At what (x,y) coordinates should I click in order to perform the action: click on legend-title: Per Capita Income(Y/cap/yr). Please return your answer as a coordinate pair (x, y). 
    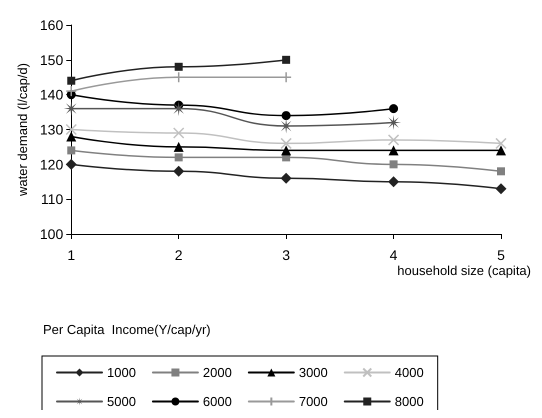
    Looking at the image, I should click on (127, 329).